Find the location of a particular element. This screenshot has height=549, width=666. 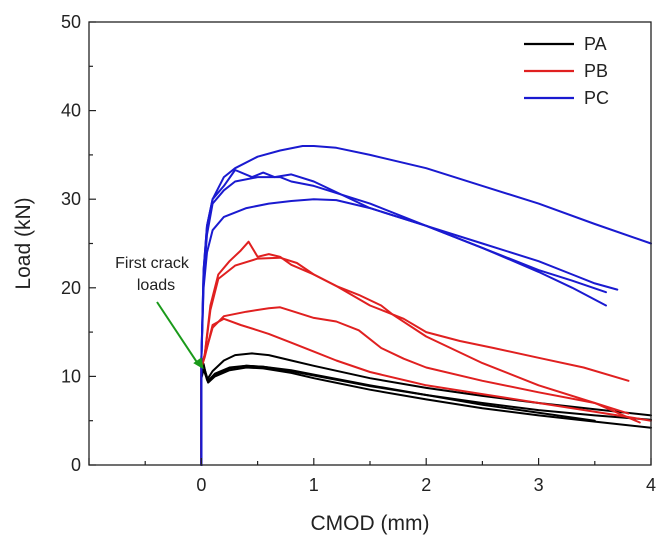

annotation-layer: First crack loads is located at coordinates (159, 312).